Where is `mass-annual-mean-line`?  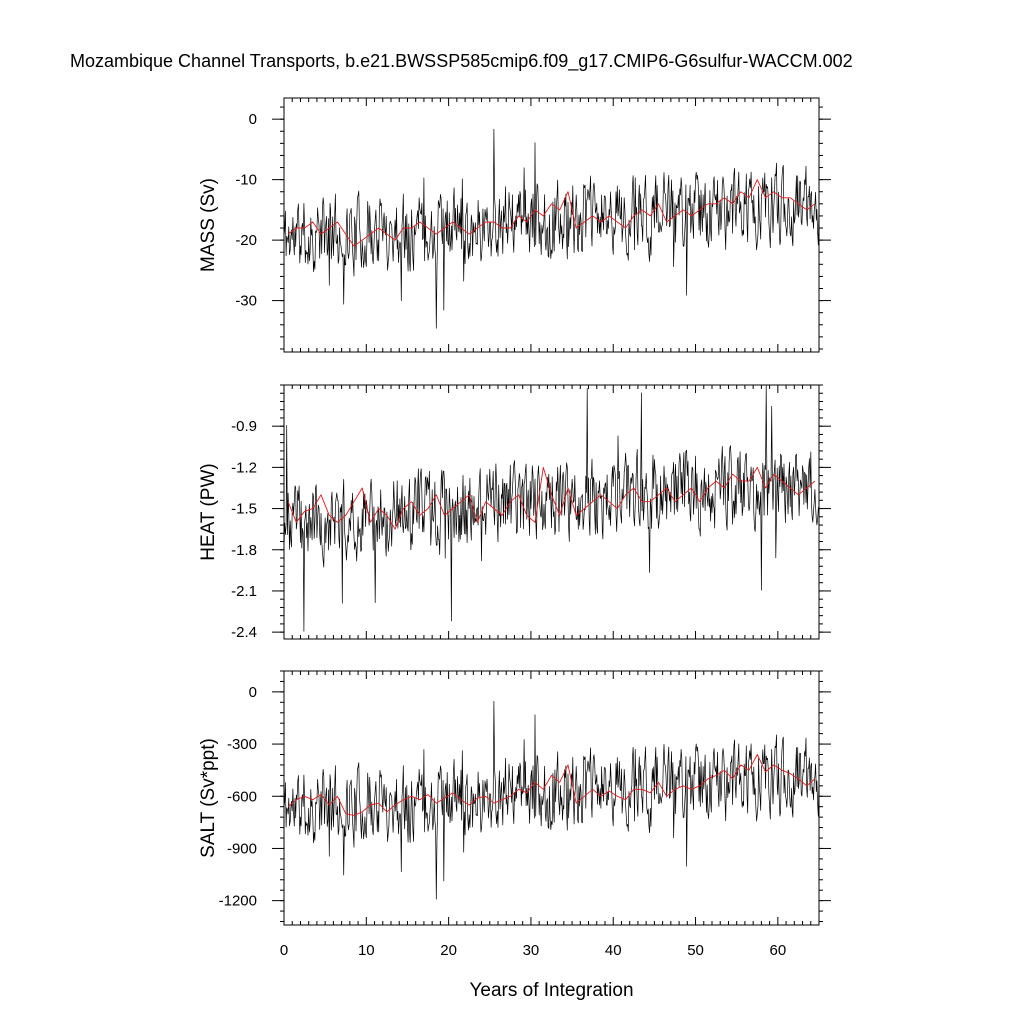
mass-annual-mean-line is located at coordinates (551, 213).